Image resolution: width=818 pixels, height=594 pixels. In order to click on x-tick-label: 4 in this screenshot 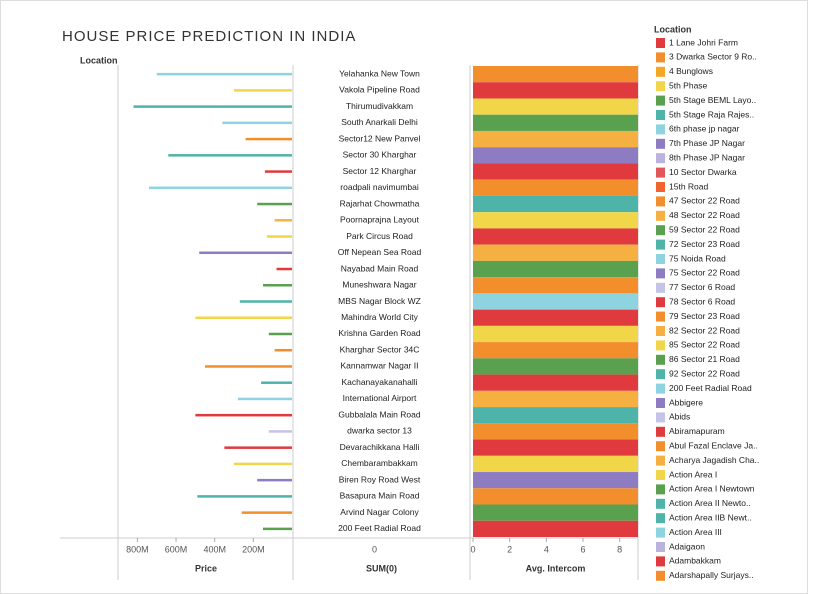, I will do `click(546, 549)`.